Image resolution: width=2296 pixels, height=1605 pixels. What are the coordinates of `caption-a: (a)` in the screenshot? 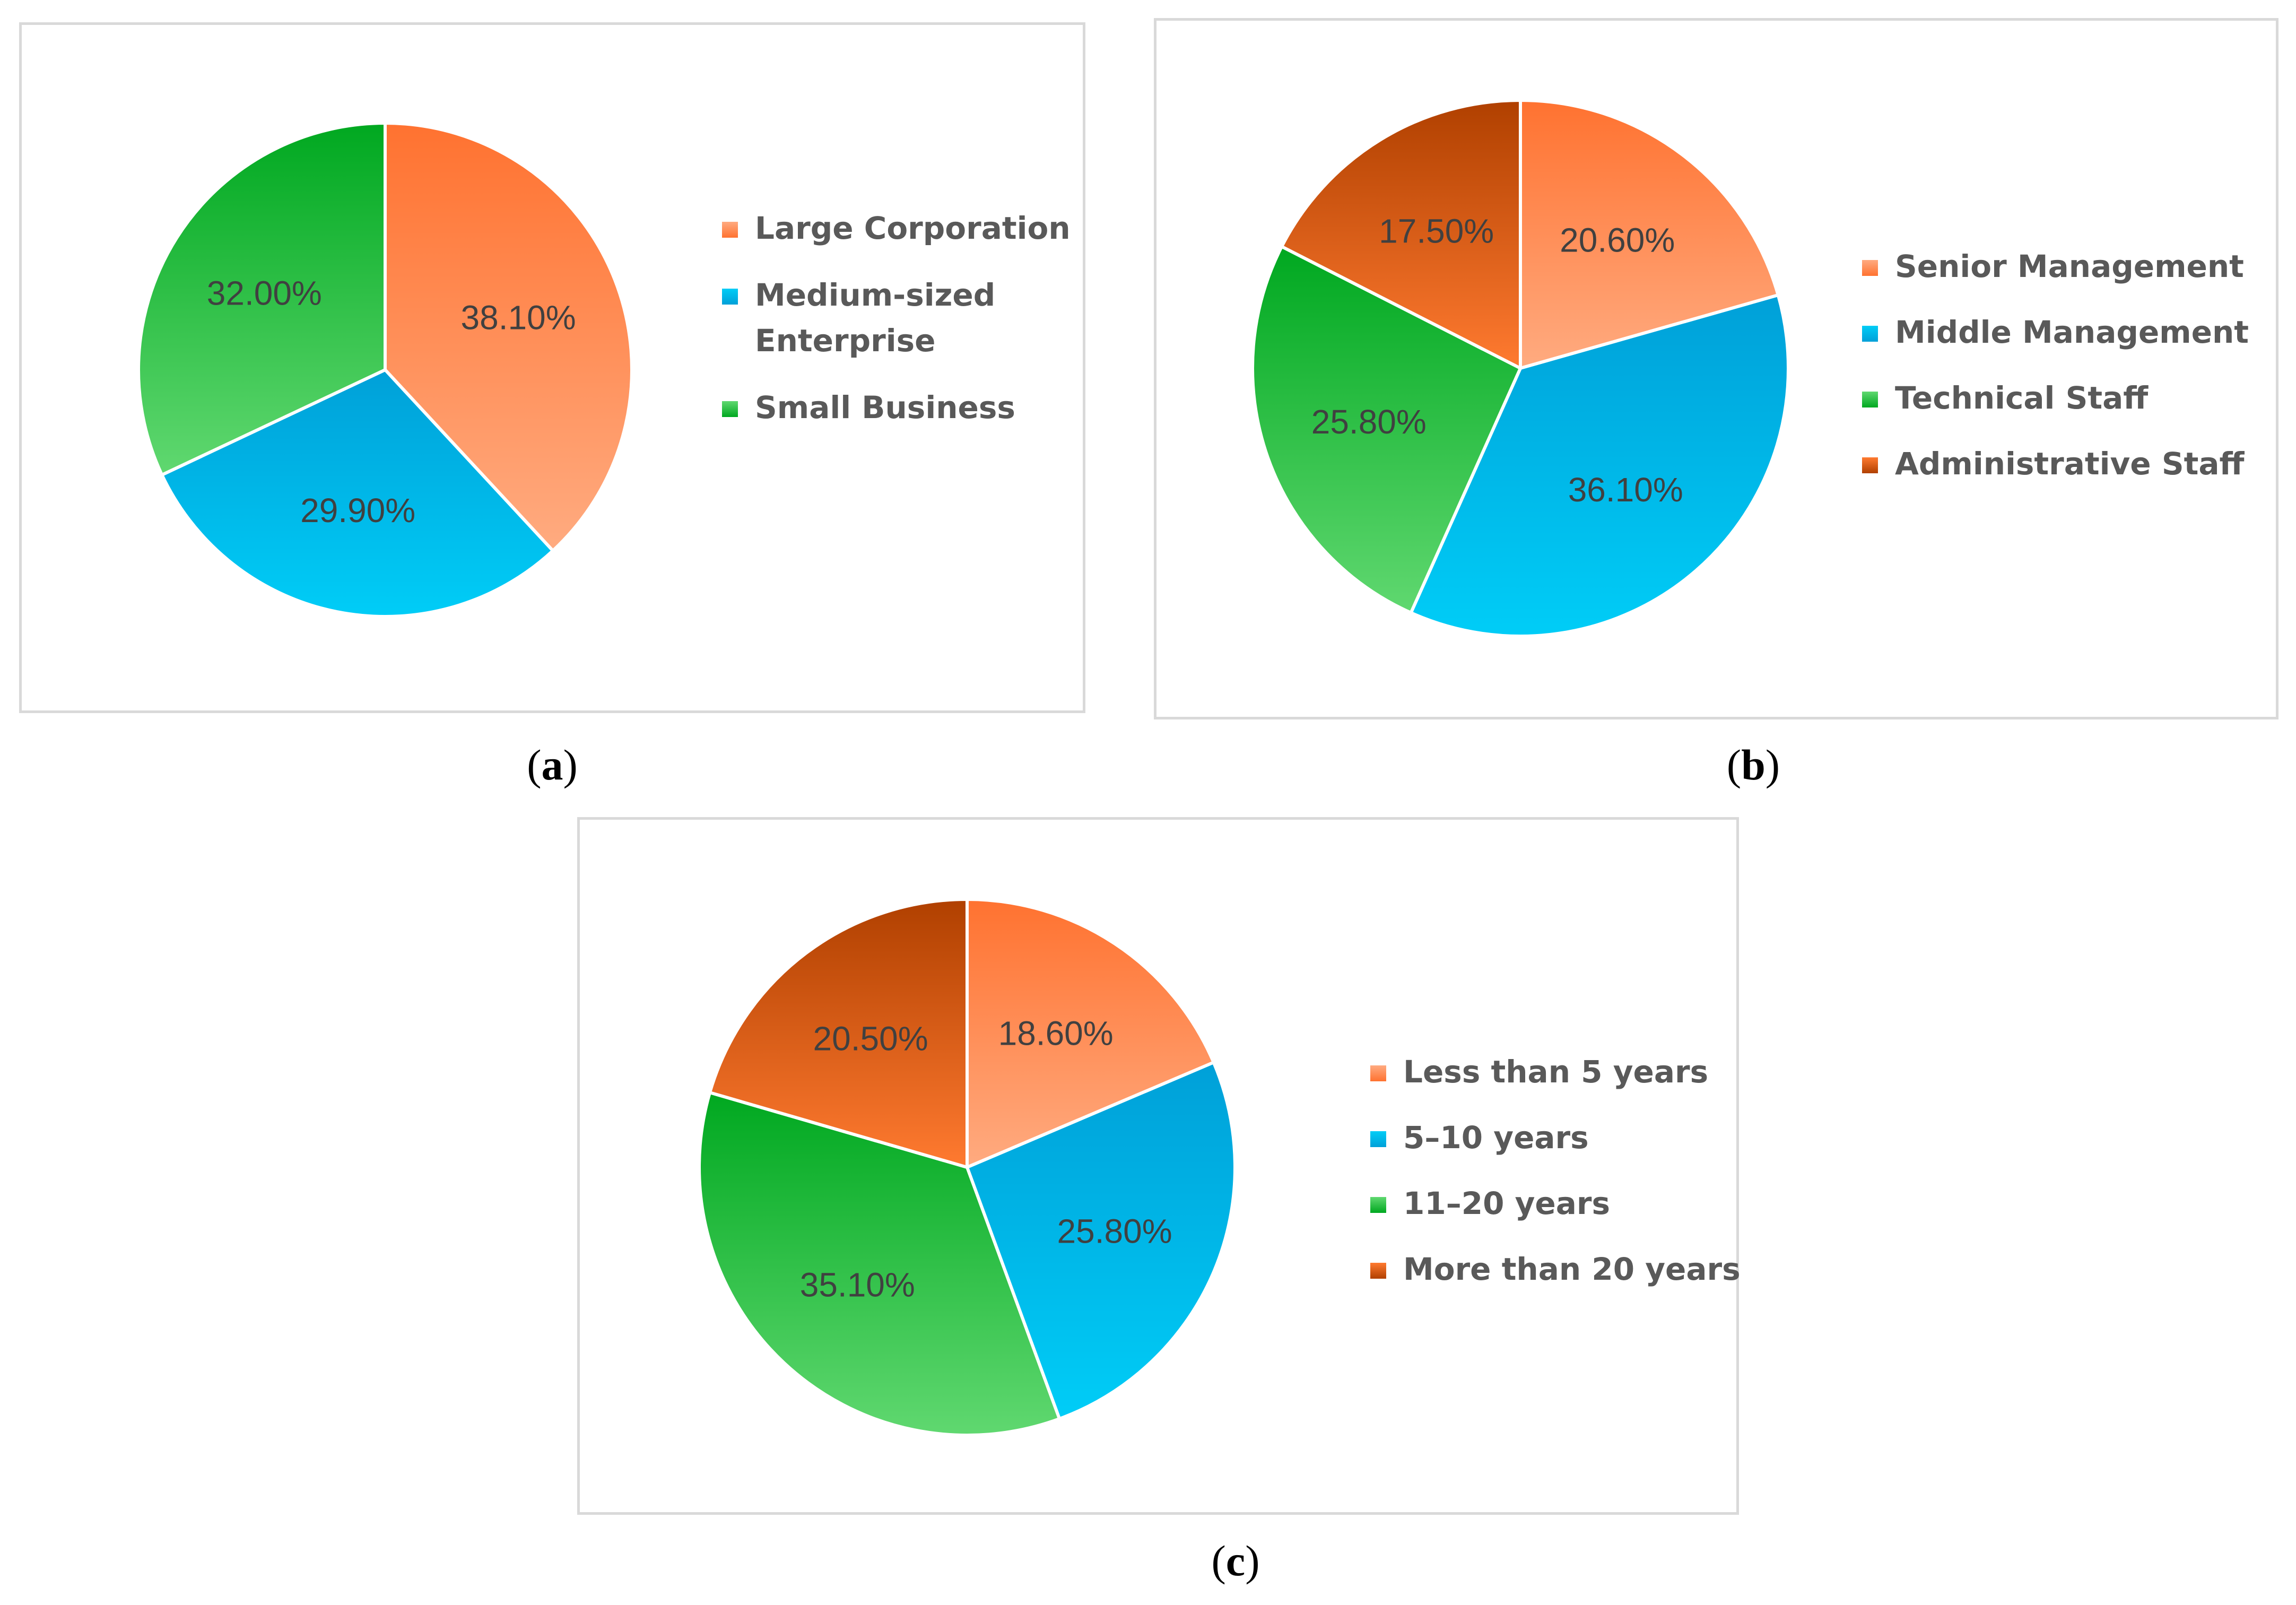 It's located at (553, 765).